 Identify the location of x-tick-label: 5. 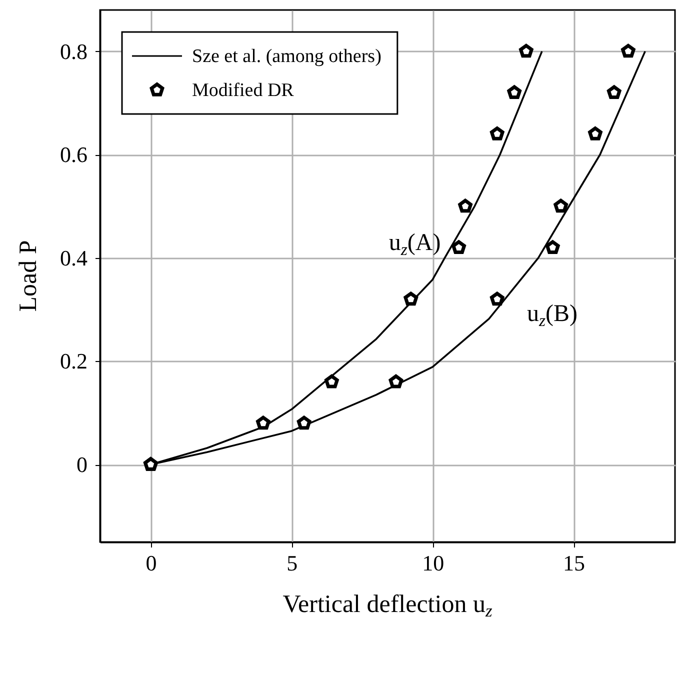
(292, 563).